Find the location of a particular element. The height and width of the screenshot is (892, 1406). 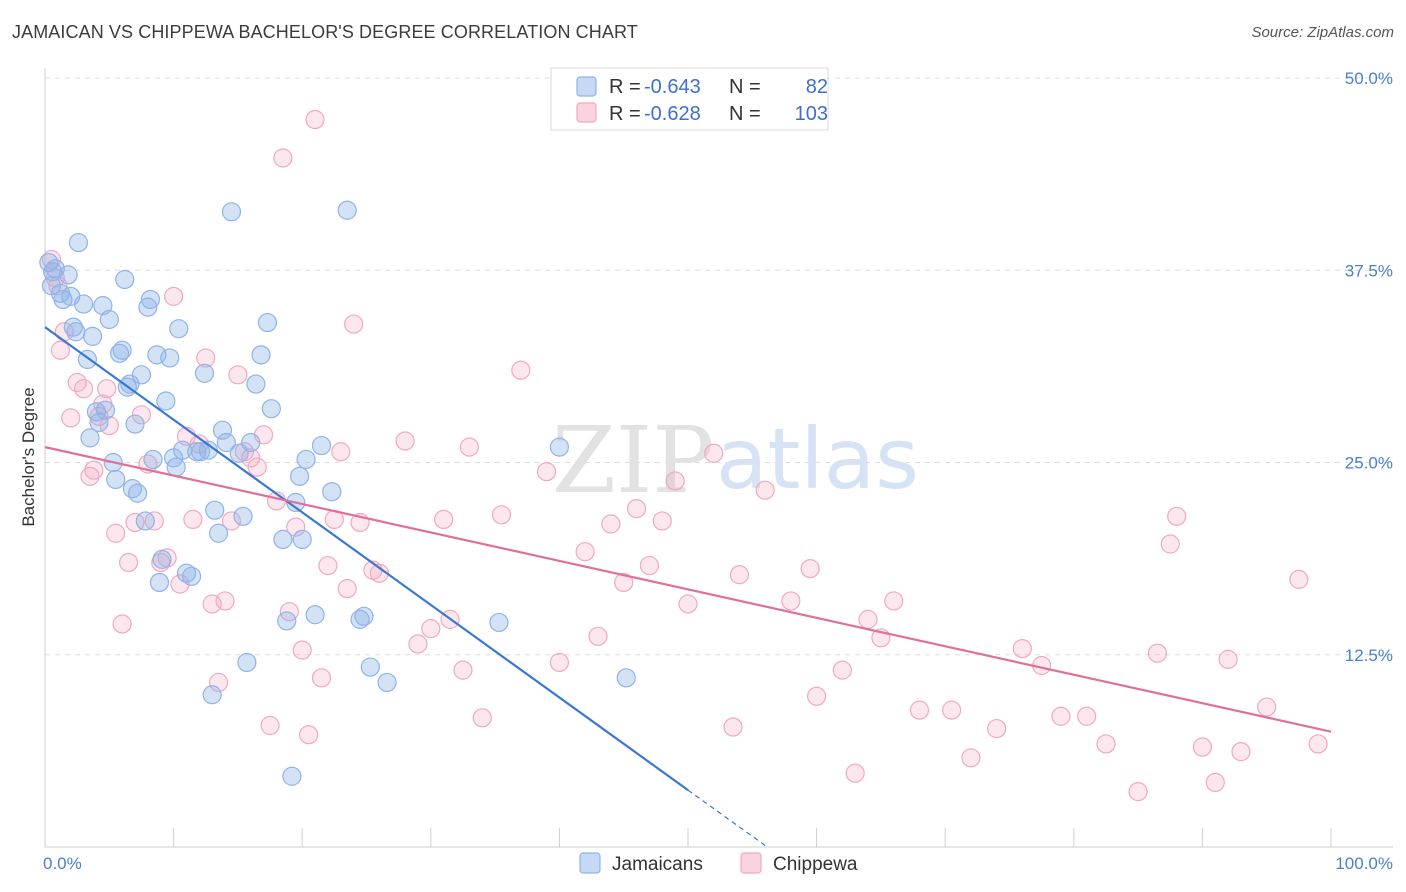

legend-swatch-chippewa is located at coordinates (586, 112).